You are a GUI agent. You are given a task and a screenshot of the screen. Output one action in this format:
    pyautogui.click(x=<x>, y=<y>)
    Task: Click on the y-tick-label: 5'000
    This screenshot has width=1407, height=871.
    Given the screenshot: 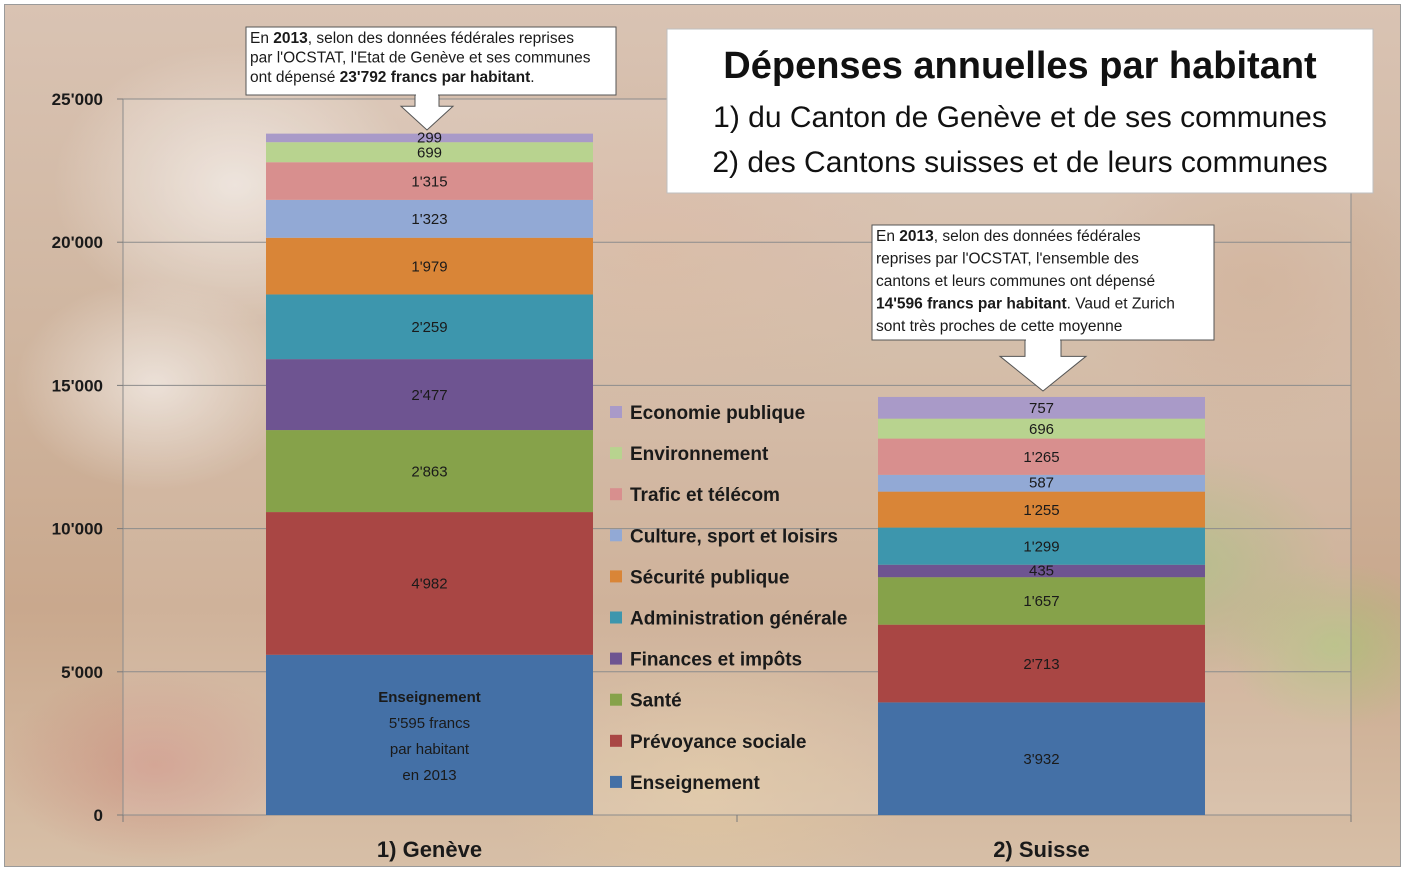 What is the action you would take?
    pyautogui.click(x=82, y=672)
    